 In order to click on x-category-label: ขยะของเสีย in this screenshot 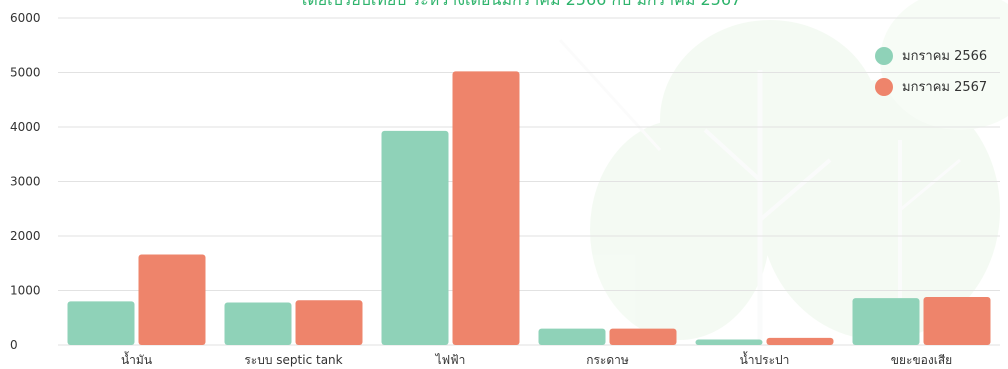, I will do `click(921, 360)`.